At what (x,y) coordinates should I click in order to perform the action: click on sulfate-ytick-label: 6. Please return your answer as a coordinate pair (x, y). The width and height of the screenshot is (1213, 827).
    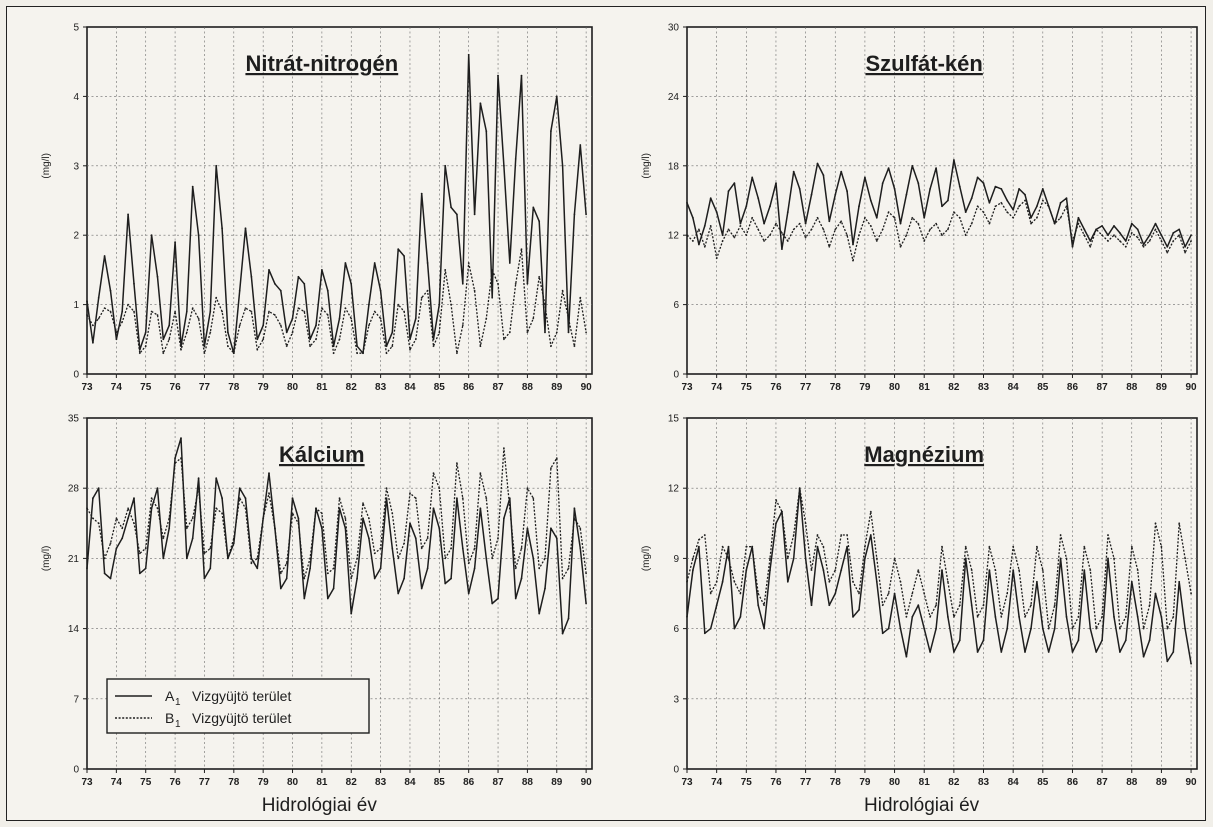
    Looking at the image, I should click on (676, 305).